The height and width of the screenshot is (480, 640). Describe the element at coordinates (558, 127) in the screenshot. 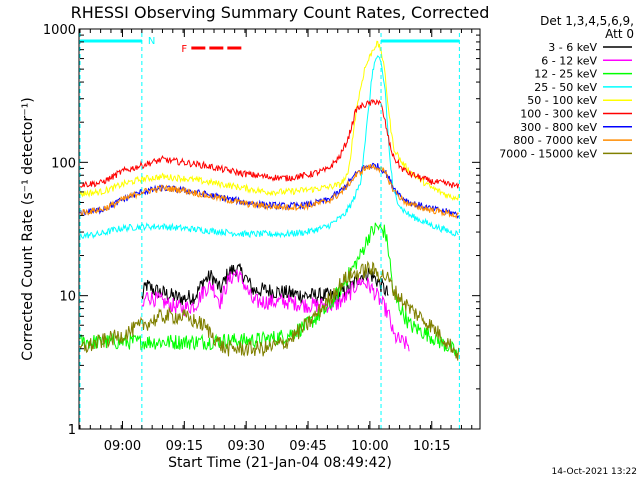

I see `legend-entry-6: 300 - 800 keV` at that location.